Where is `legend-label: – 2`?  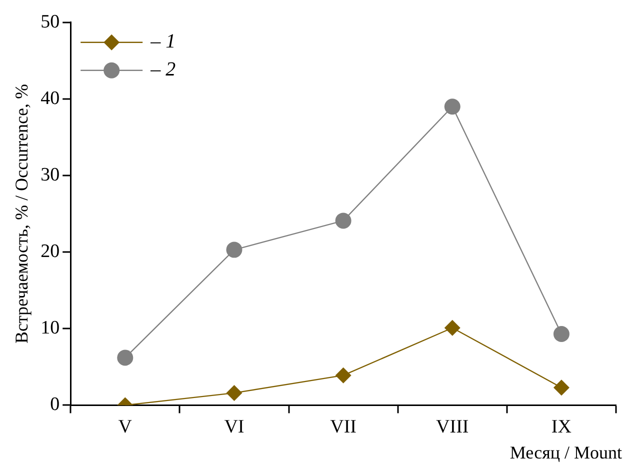 legend-label: – 2 is located at coordinates (163, 69).